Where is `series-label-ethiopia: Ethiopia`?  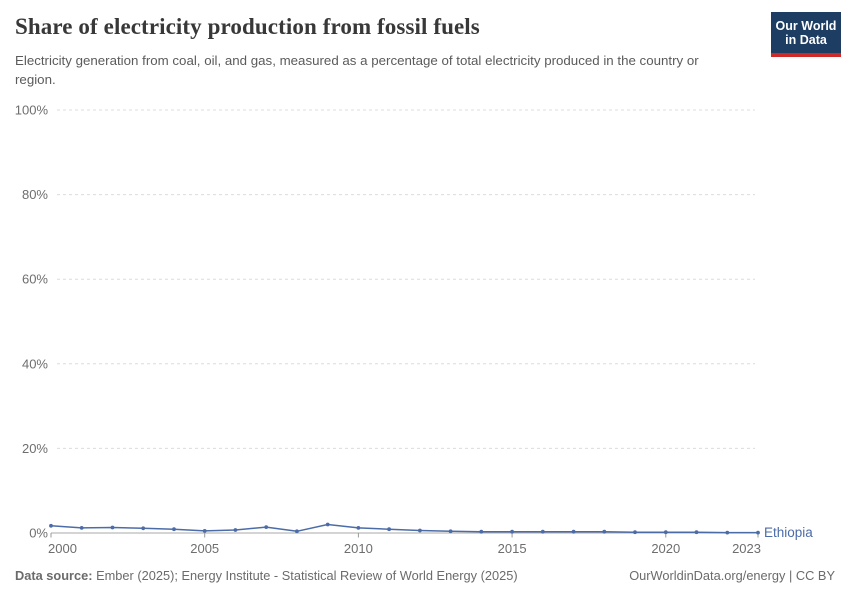
series-label-ethiopia: Ethiopia is located at coordinates (788, 532).